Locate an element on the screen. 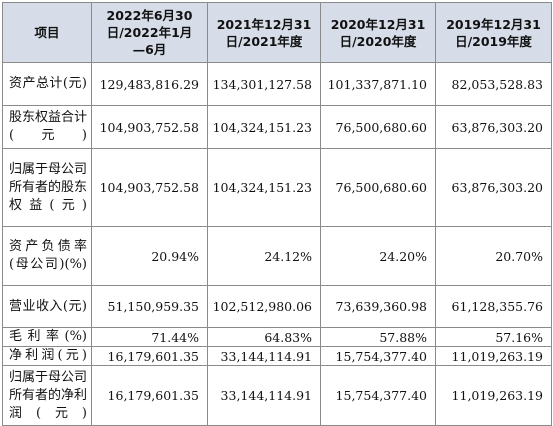 The height and width of the screenshot is (426, 553). cell-value: 20.70% is located at coordinates (493, 256).